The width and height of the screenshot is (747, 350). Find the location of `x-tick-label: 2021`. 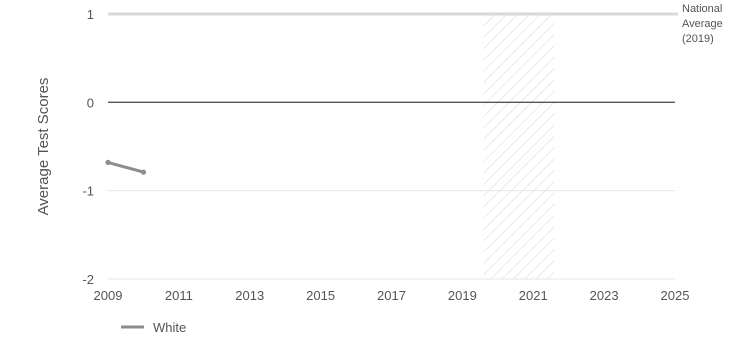

x-tick-label: 2021 is located at coordinates (533, 295).